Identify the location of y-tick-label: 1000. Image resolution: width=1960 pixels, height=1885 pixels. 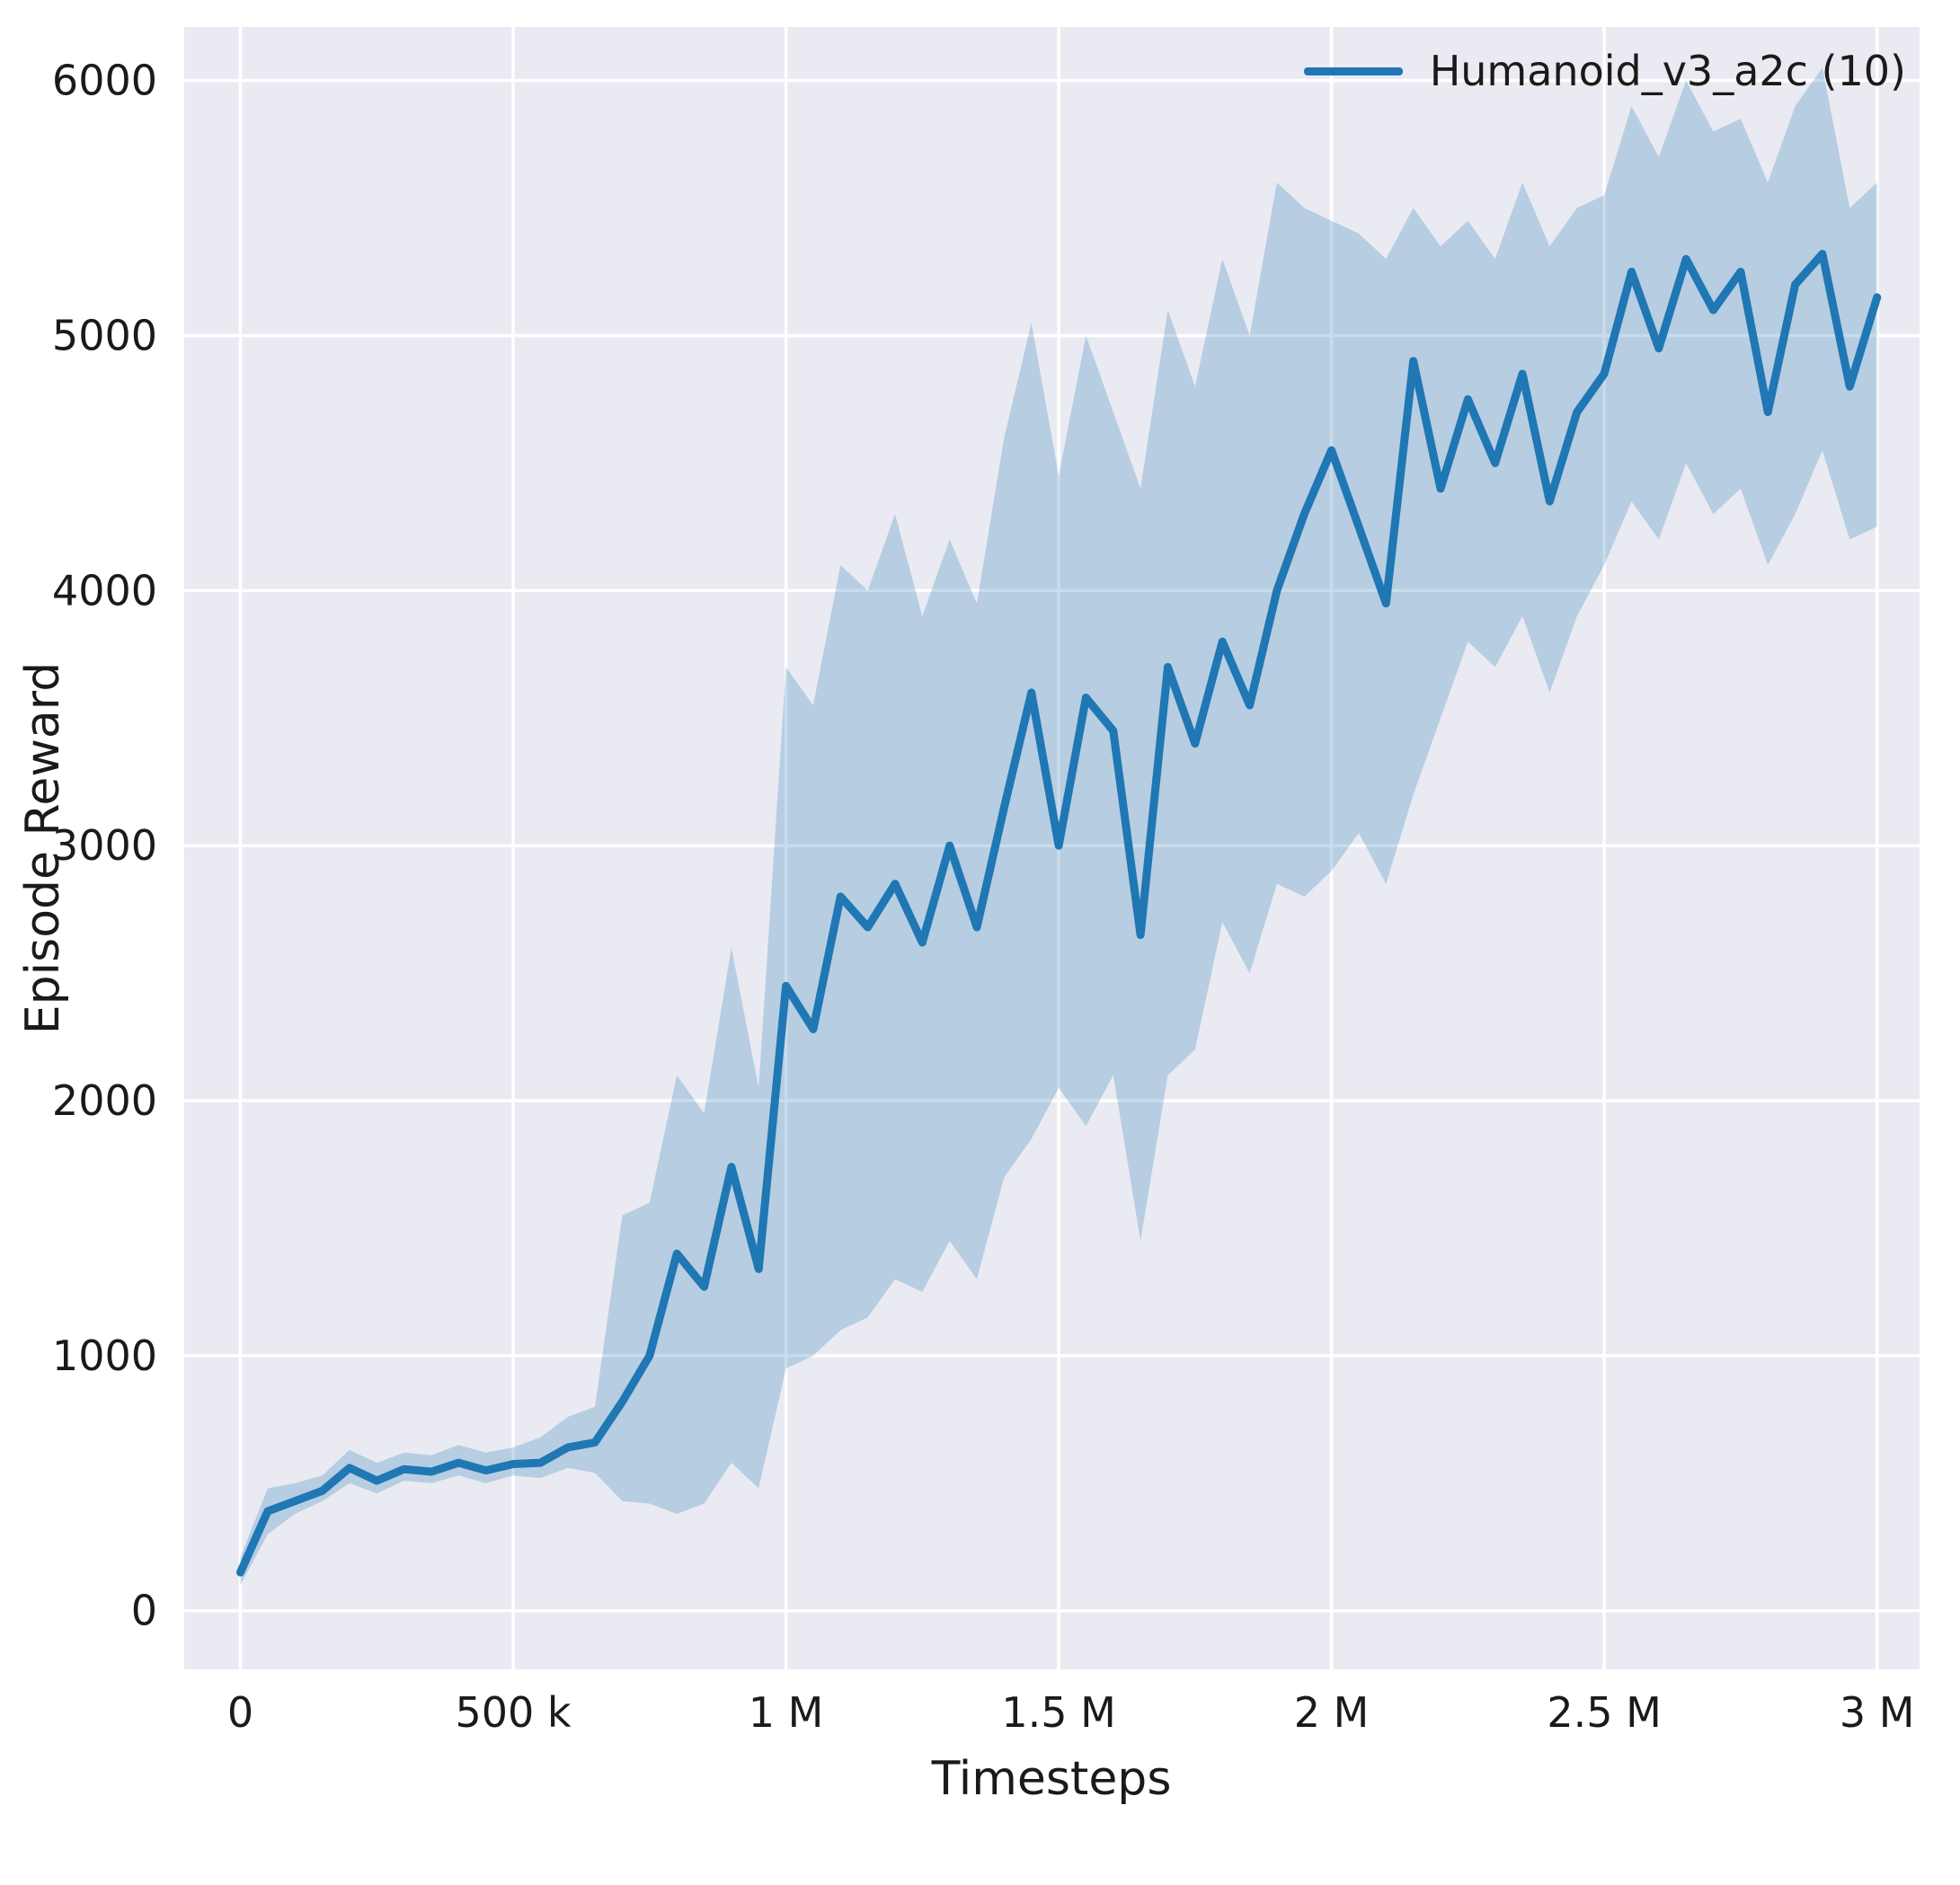
(105, 1356).